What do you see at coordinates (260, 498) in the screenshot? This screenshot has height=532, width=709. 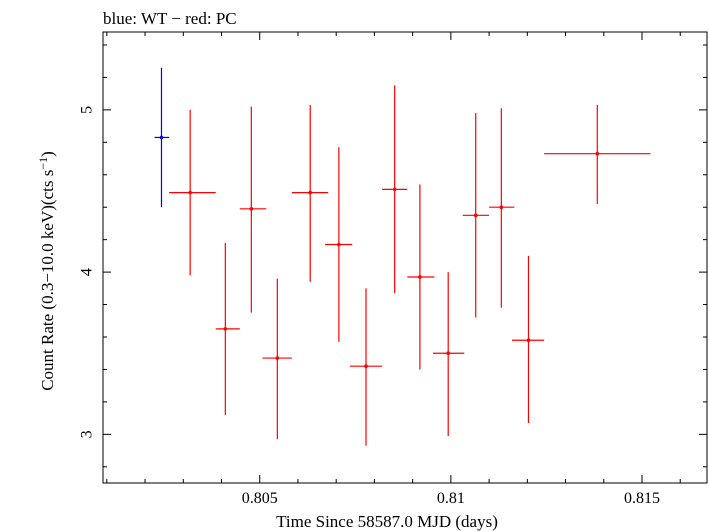 I see `x-tick-label: 0.805` at bounding box center [260, 498].